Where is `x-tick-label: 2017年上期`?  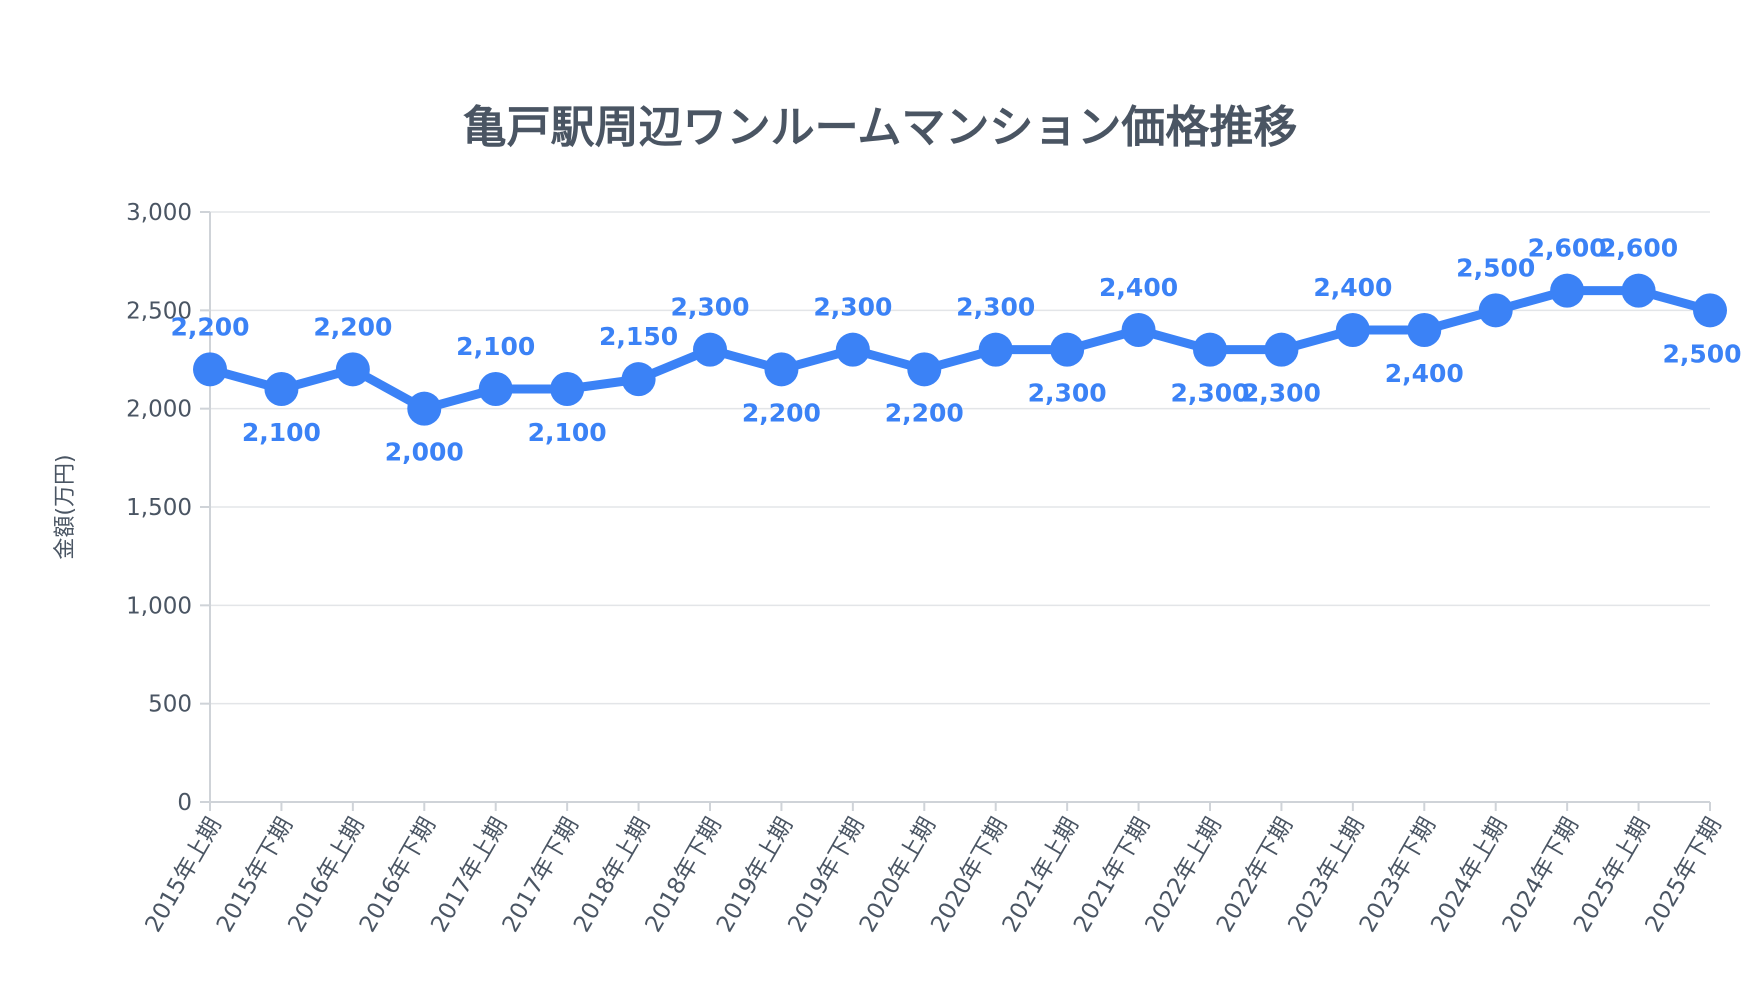 x-tick-label: 2017年上期 is located at coordinates (469, 874).